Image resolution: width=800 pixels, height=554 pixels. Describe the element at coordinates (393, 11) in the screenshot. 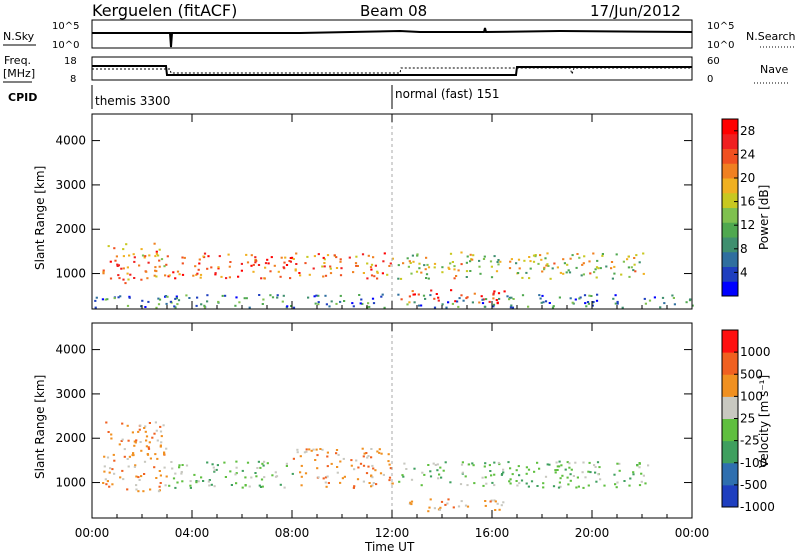

I see `beam-title: Beam 08` at that location.